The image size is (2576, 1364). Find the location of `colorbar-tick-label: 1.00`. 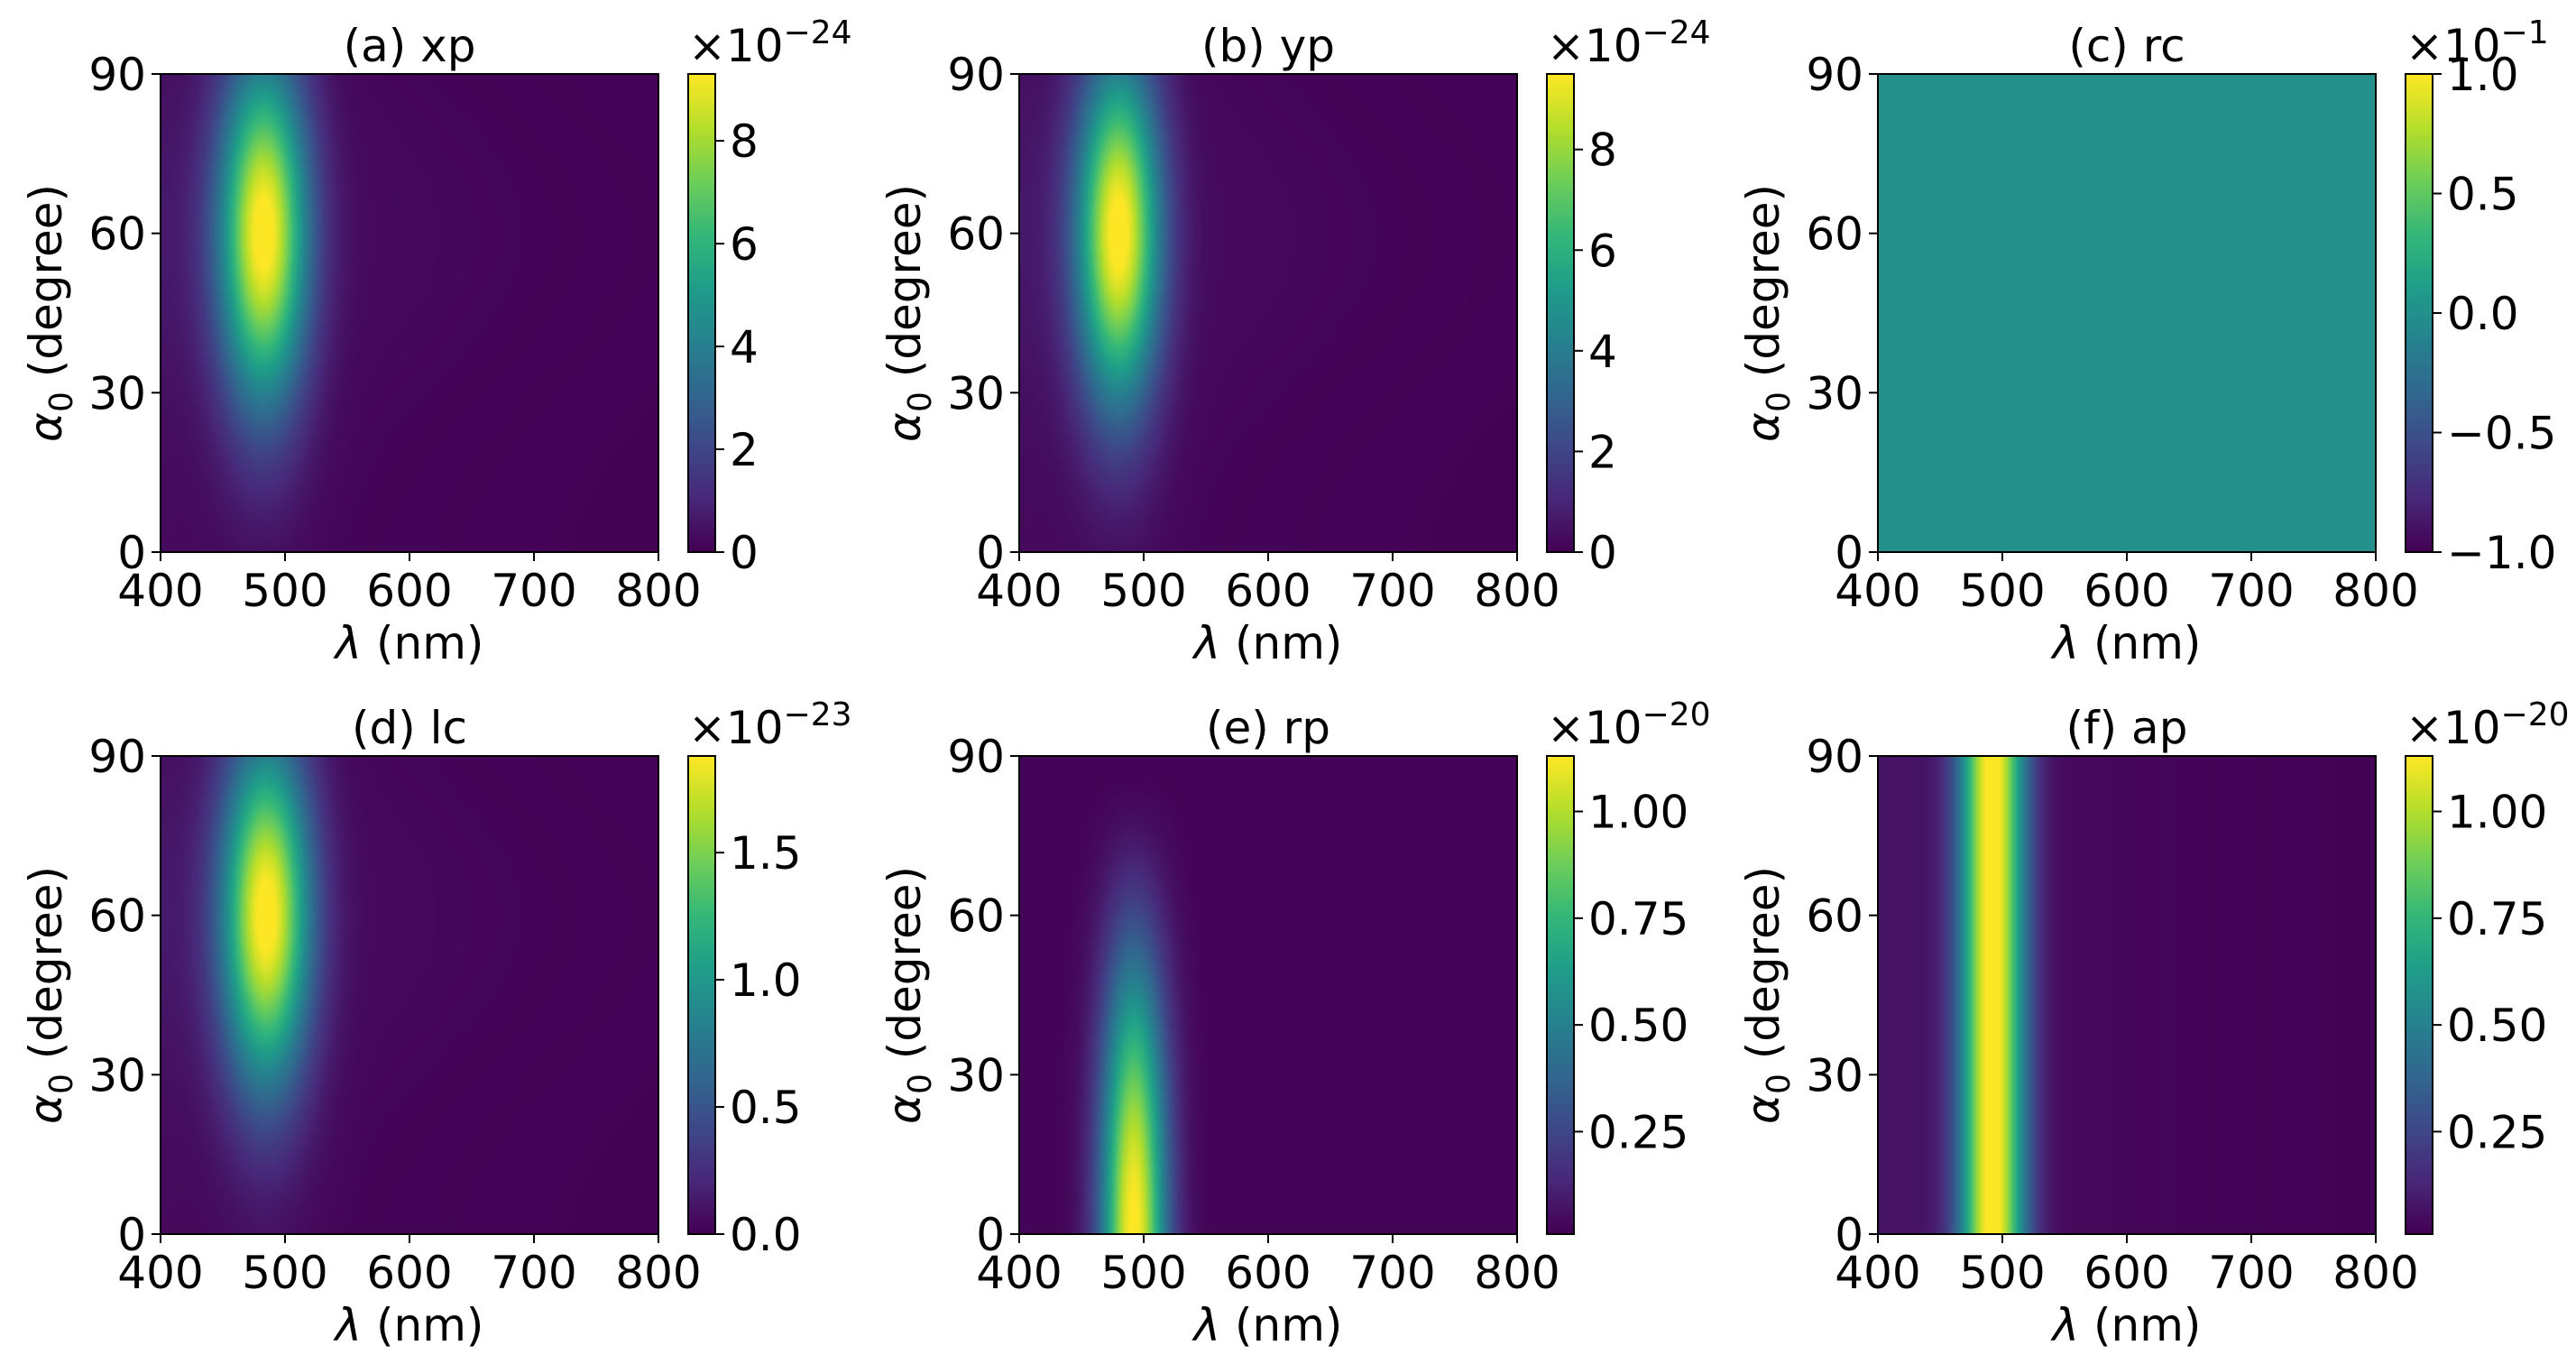

colorbar-tick-label: 1.00 is located at coordinates (1638, 813).